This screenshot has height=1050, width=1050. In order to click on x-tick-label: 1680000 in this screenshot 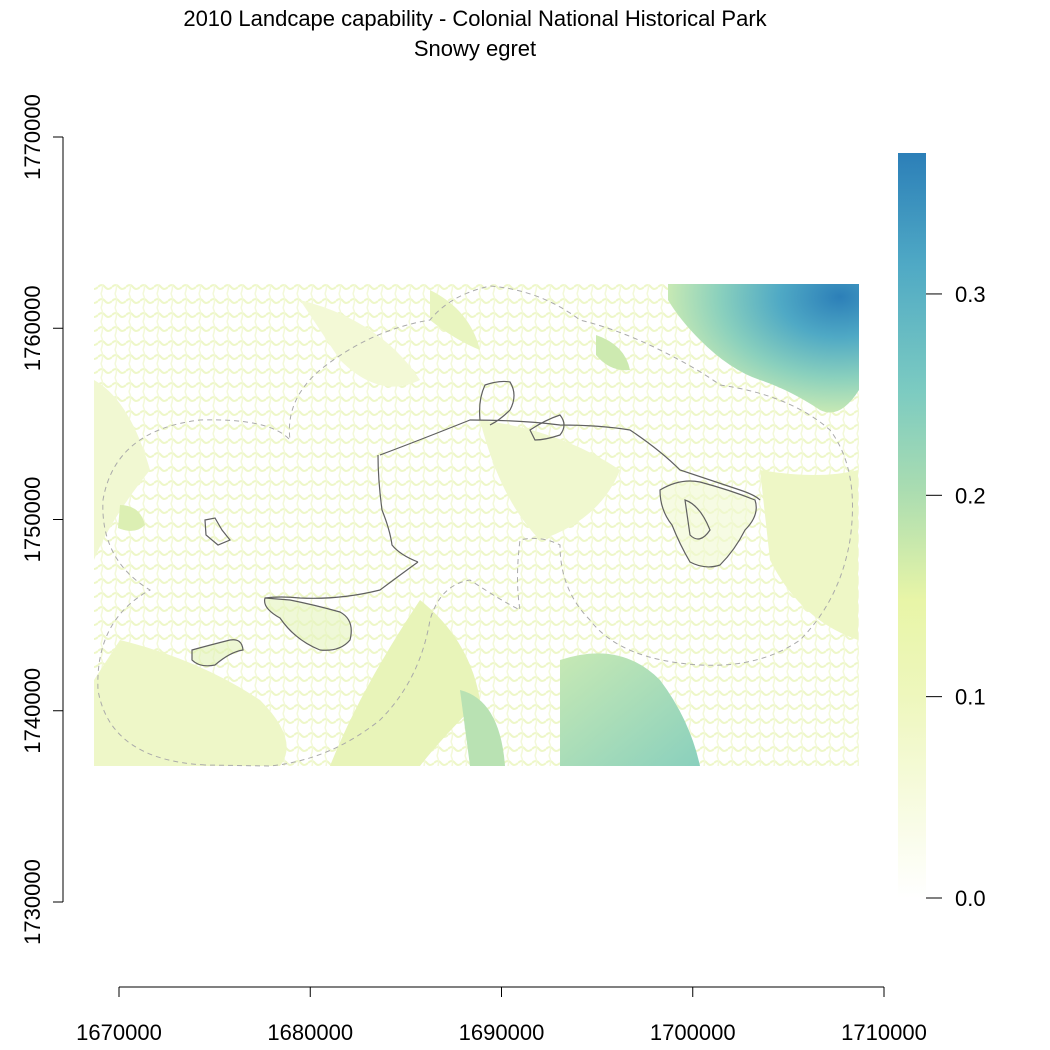, I will do `click(310, 1032)`.